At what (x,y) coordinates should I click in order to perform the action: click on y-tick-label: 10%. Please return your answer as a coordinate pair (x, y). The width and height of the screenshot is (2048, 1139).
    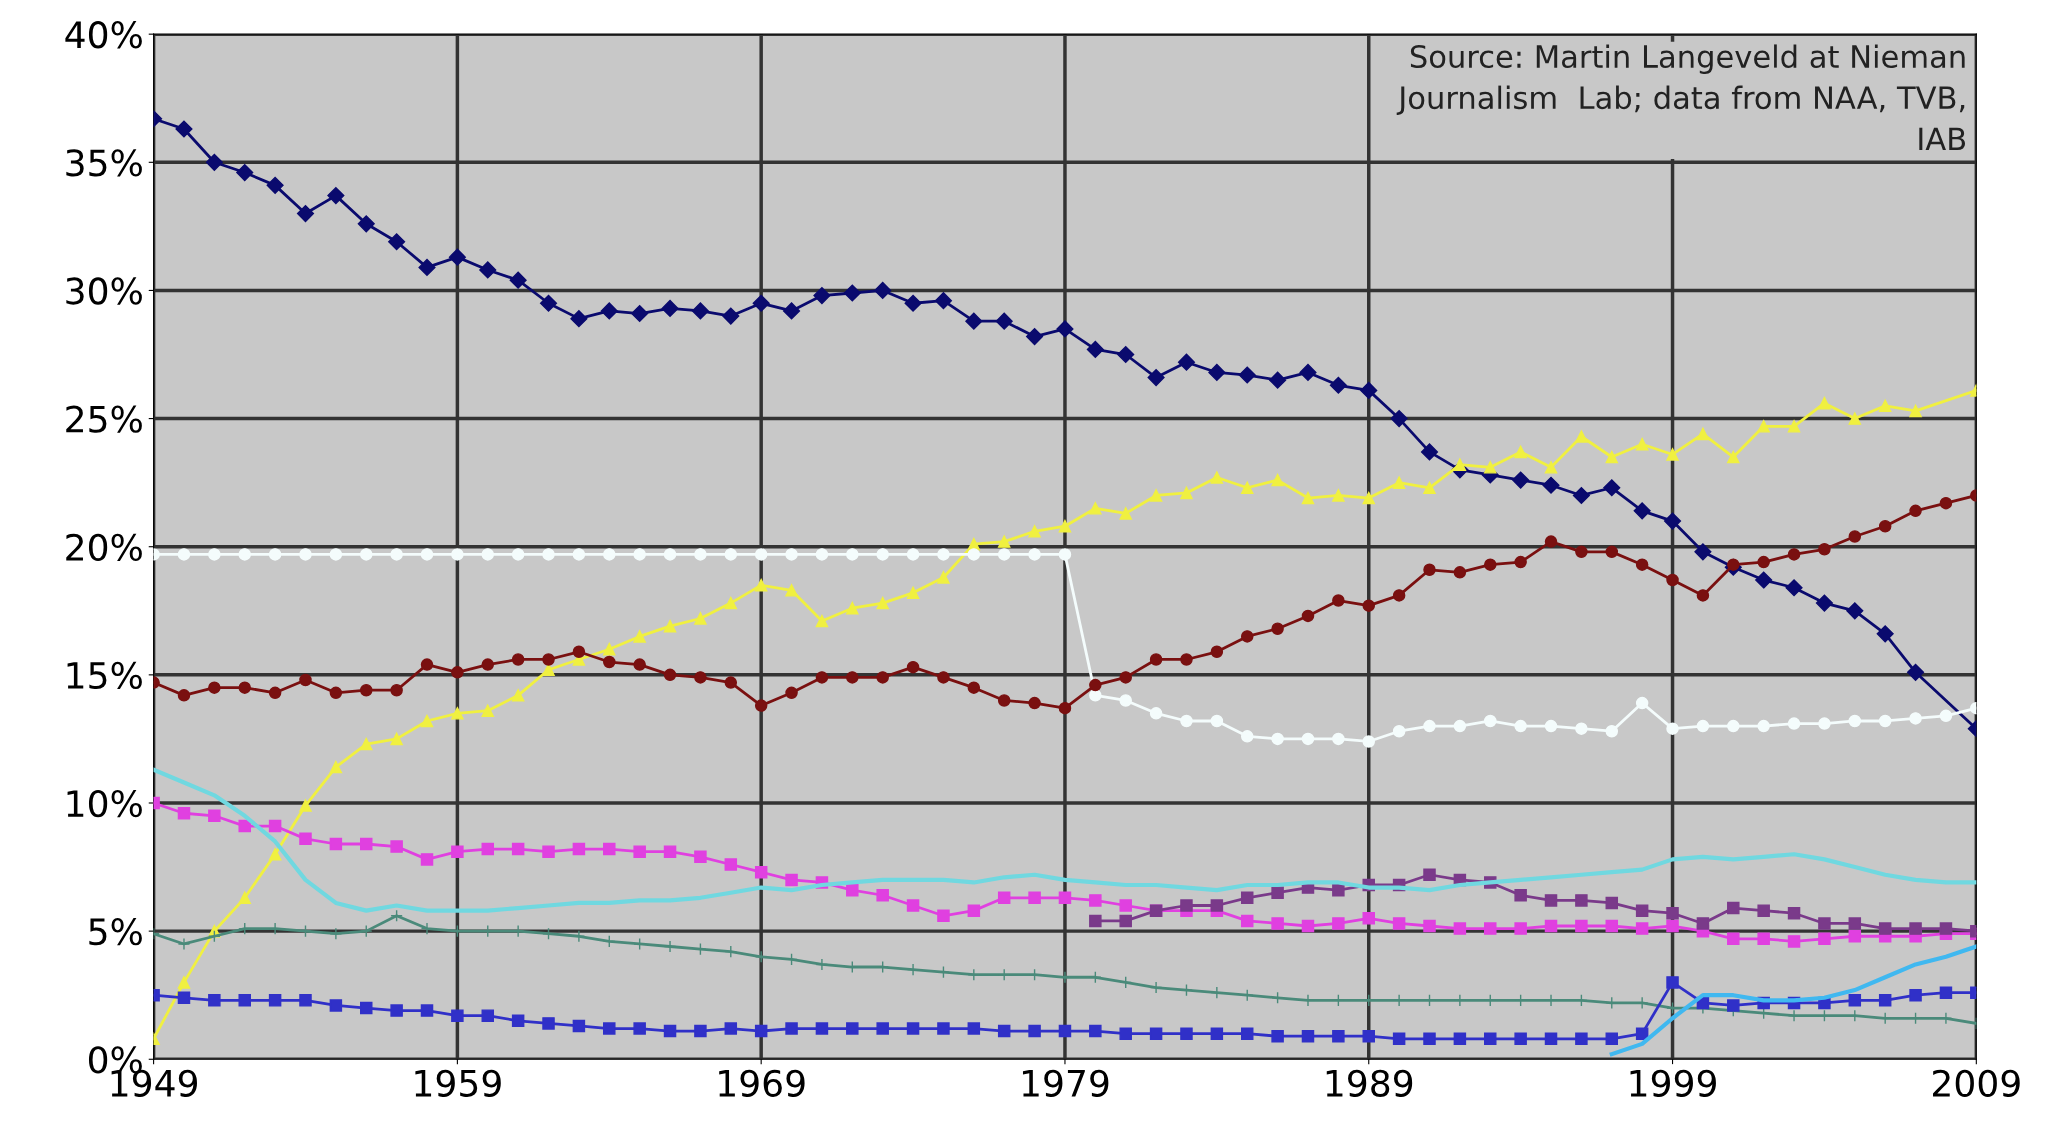
    Looking at the image, I should click on (104, 803).